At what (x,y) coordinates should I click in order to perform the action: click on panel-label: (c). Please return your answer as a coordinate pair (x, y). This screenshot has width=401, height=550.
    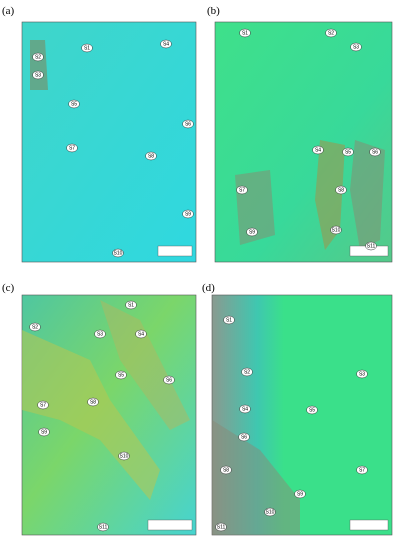
    Looking at the image, I should click on (8, 288).